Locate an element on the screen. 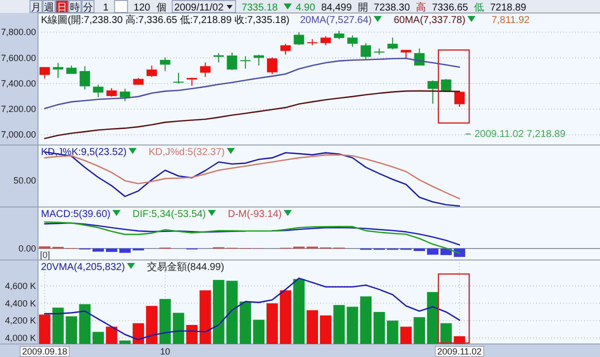  series-label: KD,J%d:5(32.37) is located at coordinates (186, 152).